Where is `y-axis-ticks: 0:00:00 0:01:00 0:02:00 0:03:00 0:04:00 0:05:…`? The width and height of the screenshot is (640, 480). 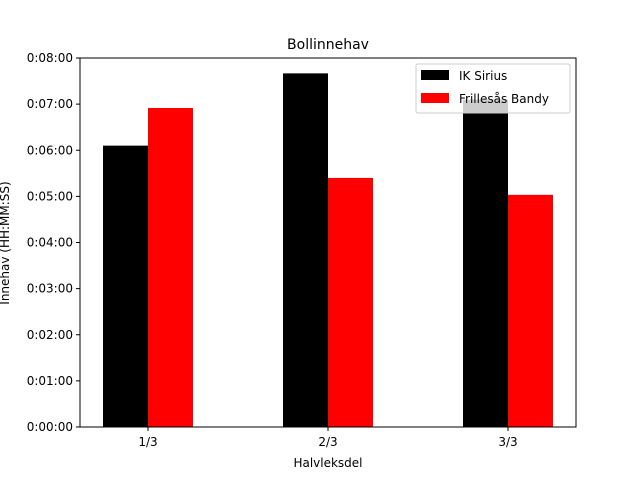 y-axis-ticks: 0:00:00 0:01:00 0:02:00 0:03:00 0:04:00 0:05:… is located at coordinates (53, 242).